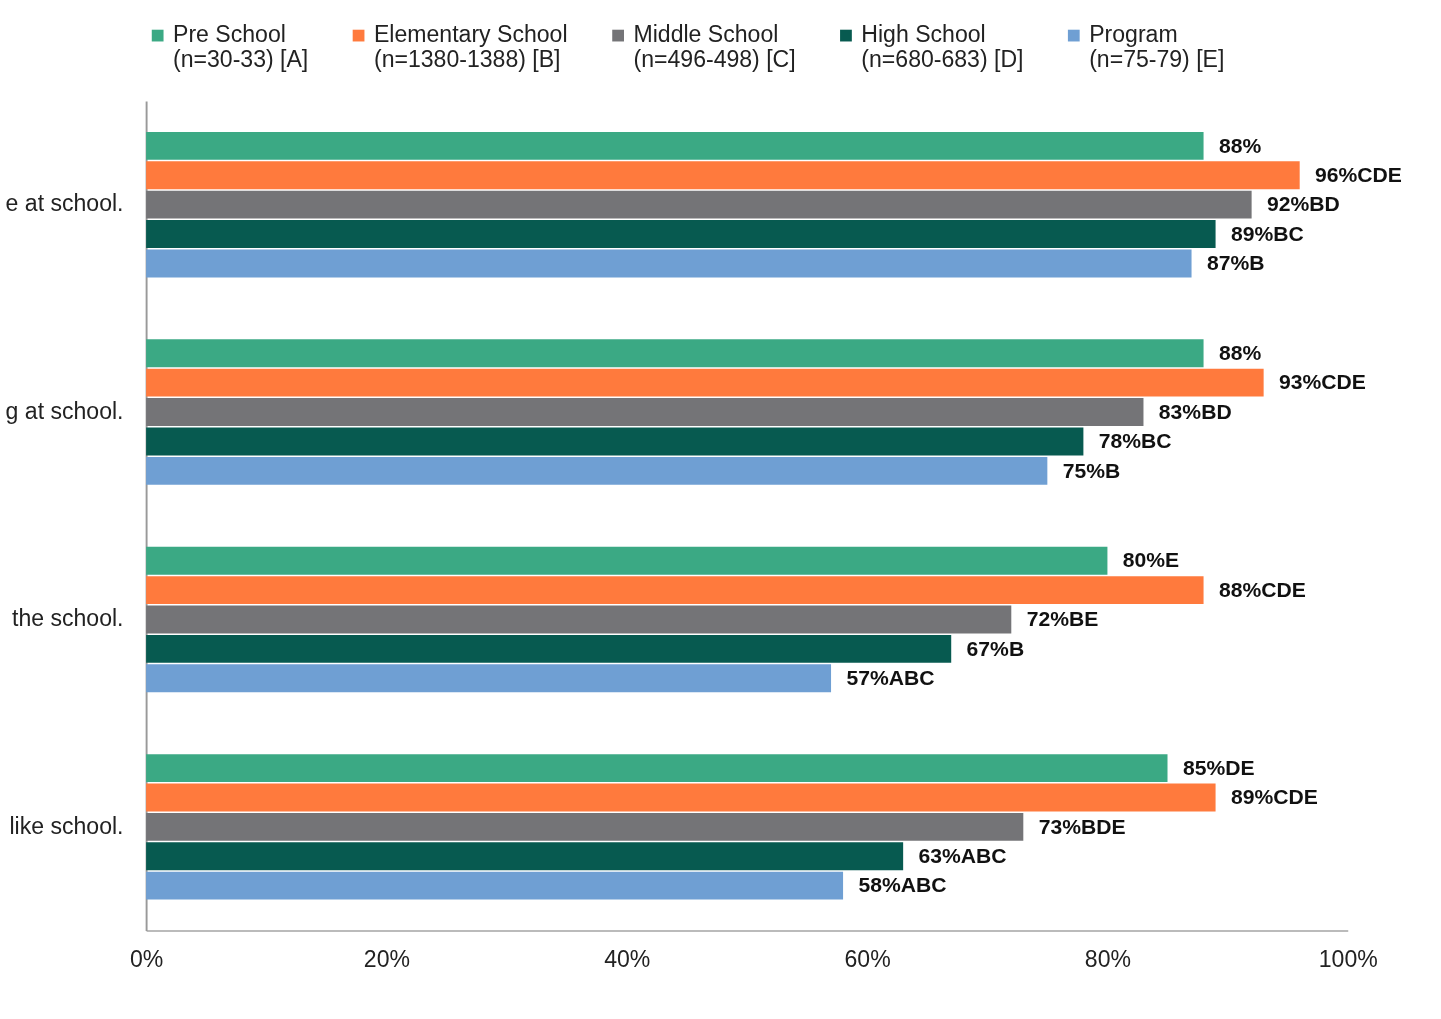 The height and width of the screenshot is (1019, 1441). I want to click on y-tick-label: like school., so click(66, 825).